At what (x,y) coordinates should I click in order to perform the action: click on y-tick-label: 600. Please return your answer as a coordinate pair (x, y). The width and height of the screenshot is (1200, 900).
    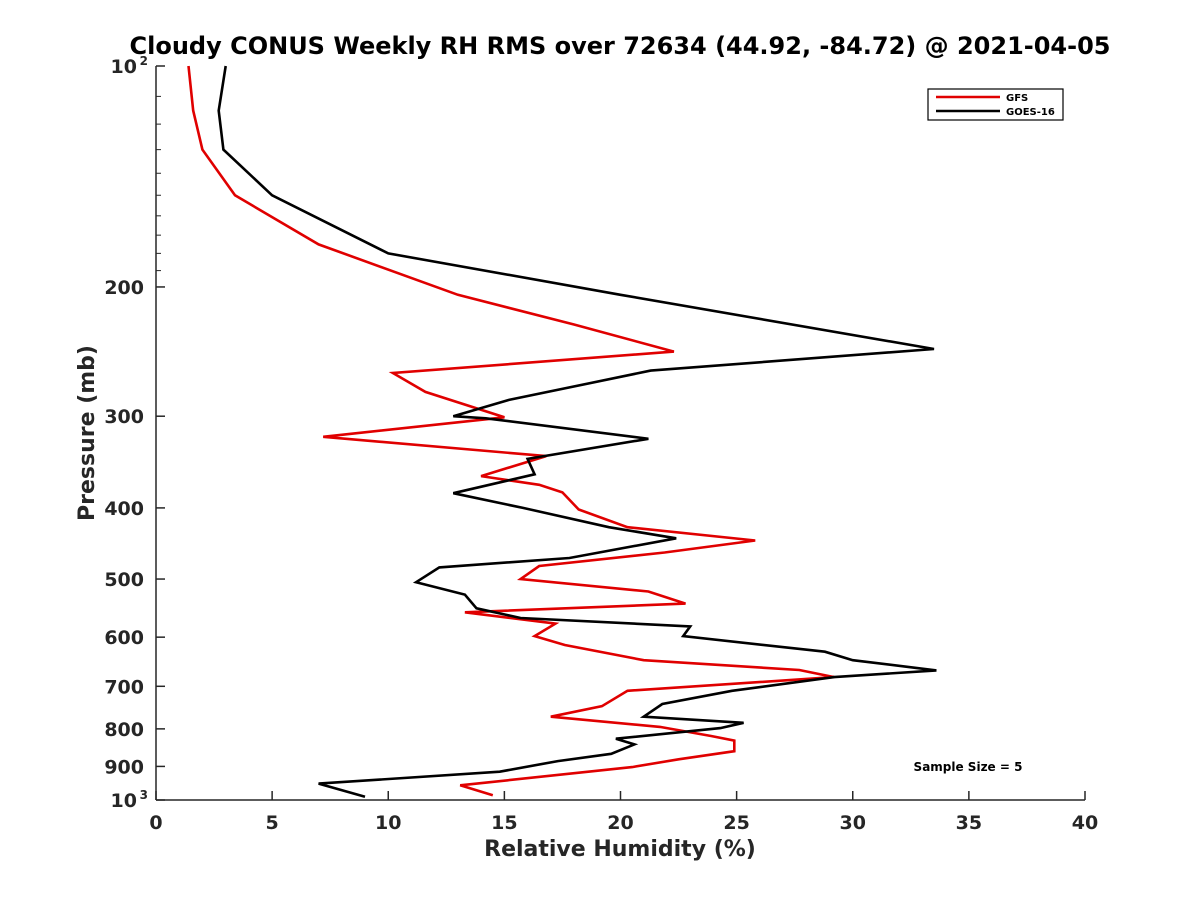
    Looking at the image, I should click on (124, 638).